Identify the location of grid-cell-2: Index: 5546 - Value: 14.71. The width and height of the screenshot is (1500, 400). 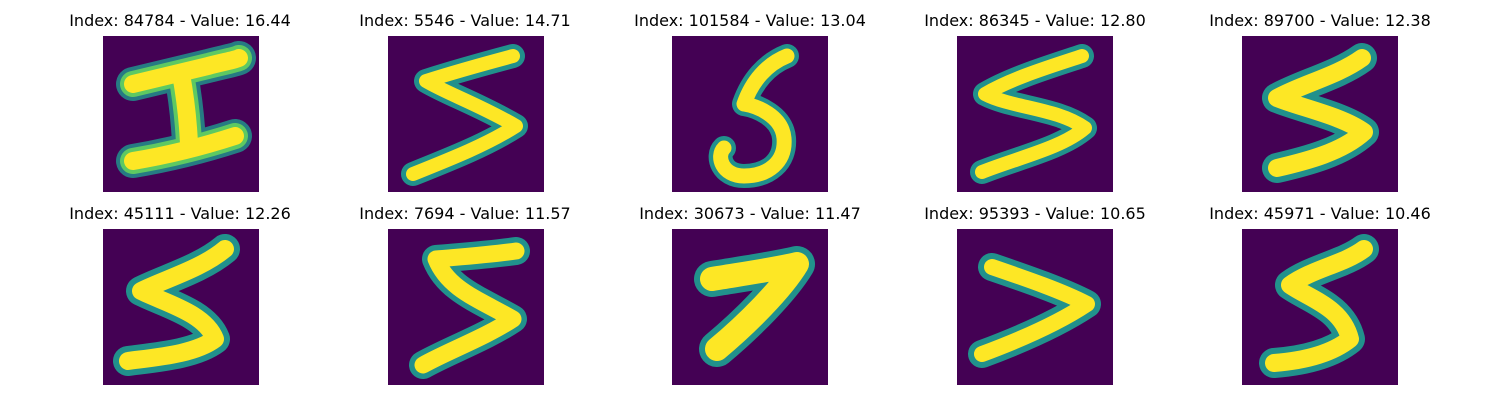
(465, 107).